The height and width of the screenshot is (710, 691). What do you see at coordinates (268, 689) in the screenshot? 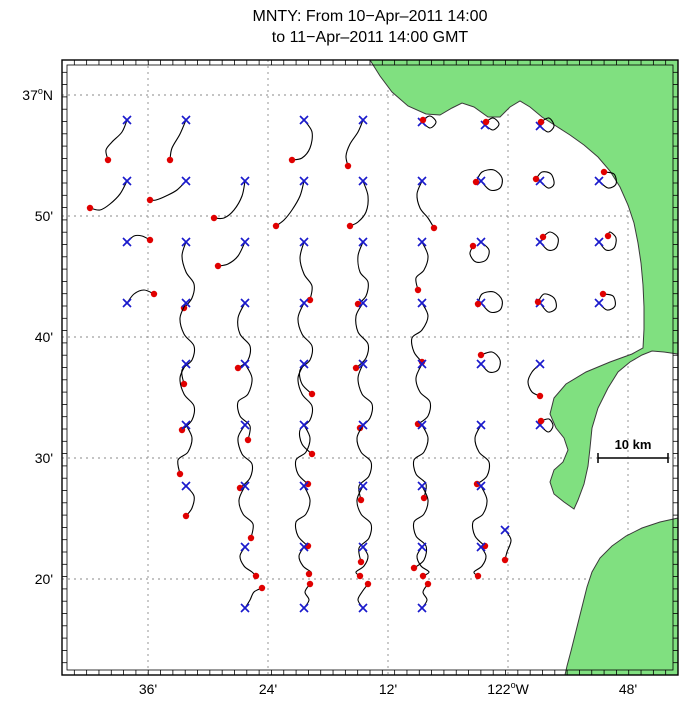
I see `x-axis-tick-label: 24'` at bounding box center [268, 689].